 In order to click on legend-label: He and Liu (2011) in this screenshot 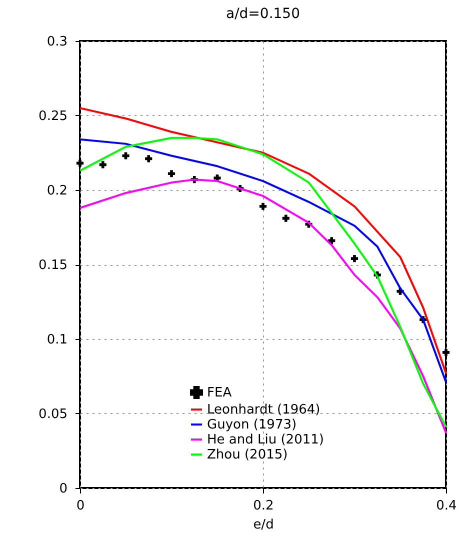, I will do `click(265, 440)`.